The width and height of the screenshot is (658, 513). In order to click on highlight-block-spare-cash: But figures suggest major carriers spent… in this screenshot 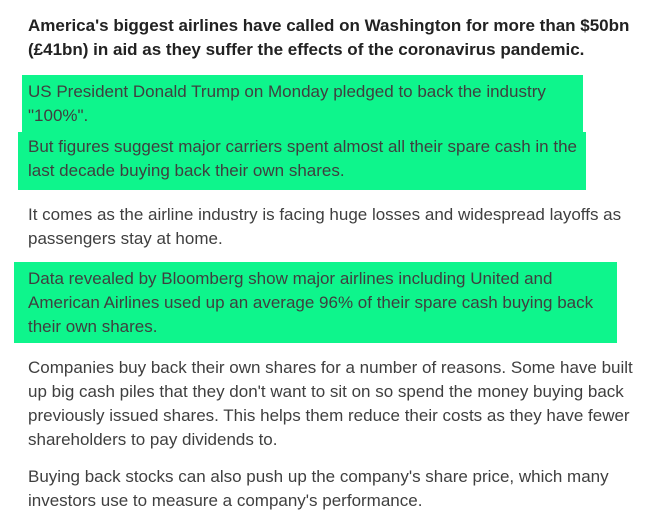, I will do `click(302, 161)`.